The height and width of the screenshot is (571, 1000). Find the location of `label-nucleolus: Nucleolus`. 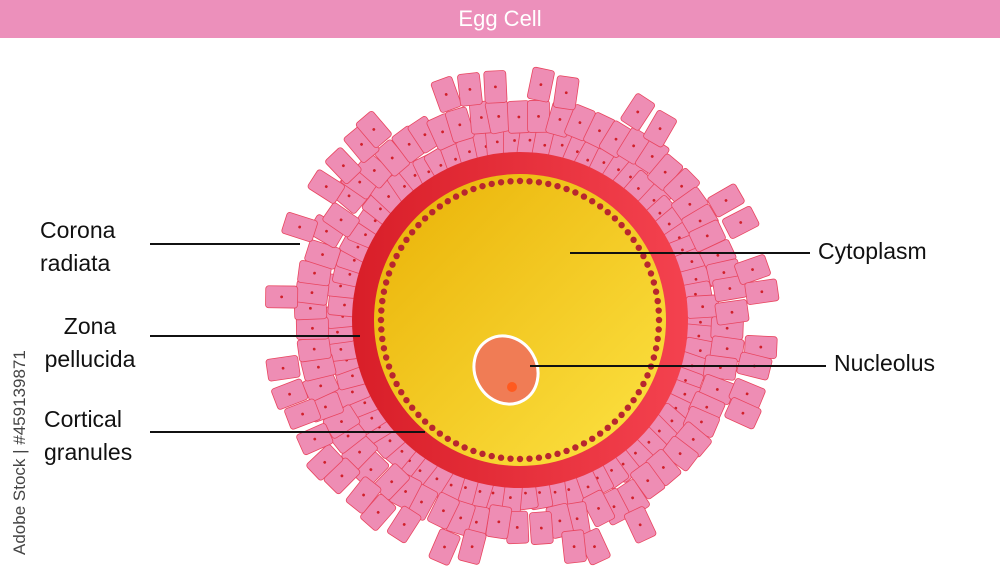

label-nucleolus: Nucleolus is located at coordinates (884, 363).